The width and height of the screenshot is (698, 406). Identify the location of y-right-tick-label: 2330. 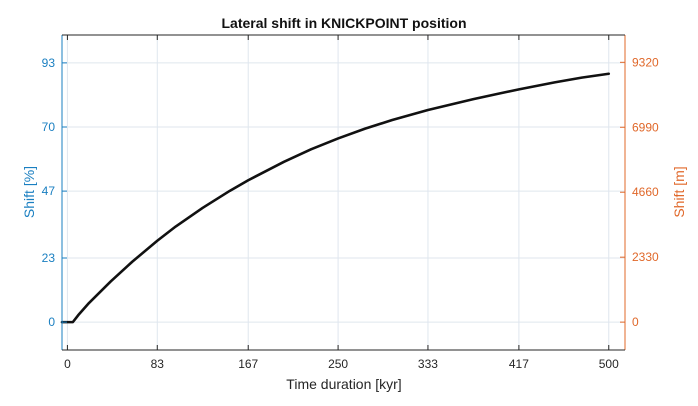
(645, 257).